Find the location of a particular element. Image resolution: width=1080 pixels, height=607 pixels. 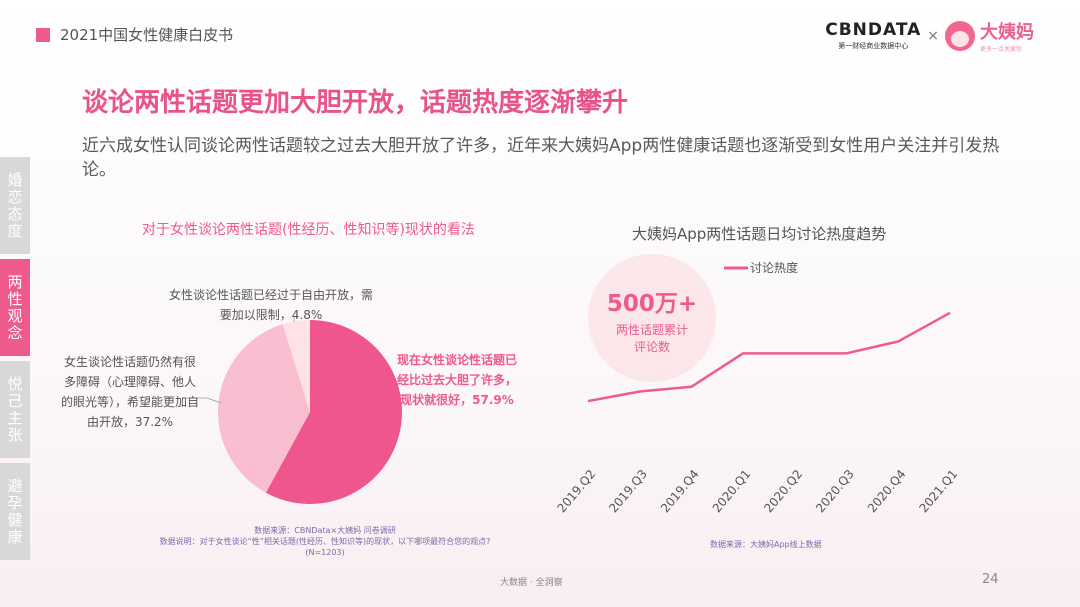

pie-slice-obstacles is located at coordinates (264, 408).